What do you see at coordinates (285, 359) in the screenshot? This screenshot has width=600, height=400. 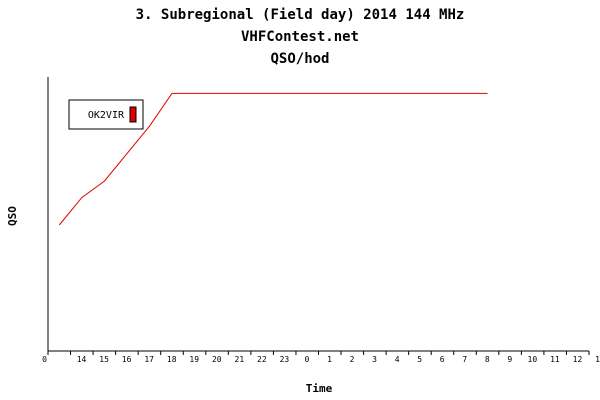 I see `x-tick-label: 23` at bounding box center [285, 359].